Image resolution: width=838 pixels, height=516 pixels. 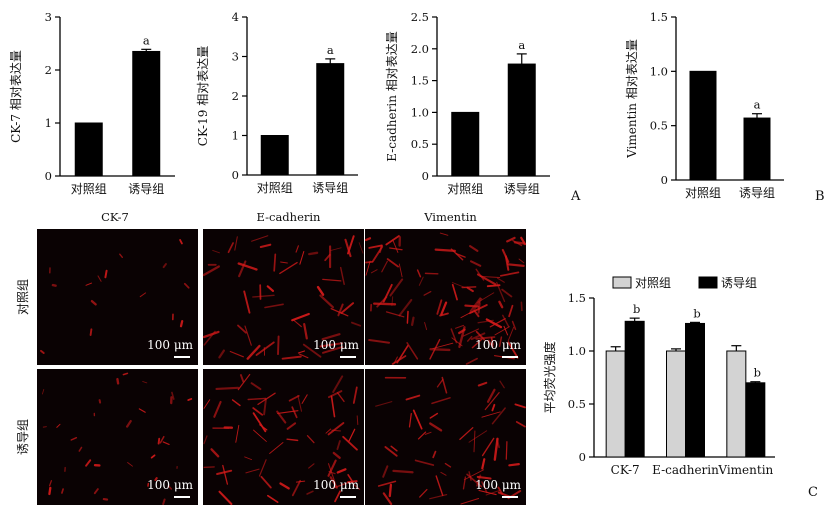 What do you see at coordinates (632, 99) in the screenshot?
I see `y-axis-label: Vimentin 相对表达量` at bounding box center [632, 99].